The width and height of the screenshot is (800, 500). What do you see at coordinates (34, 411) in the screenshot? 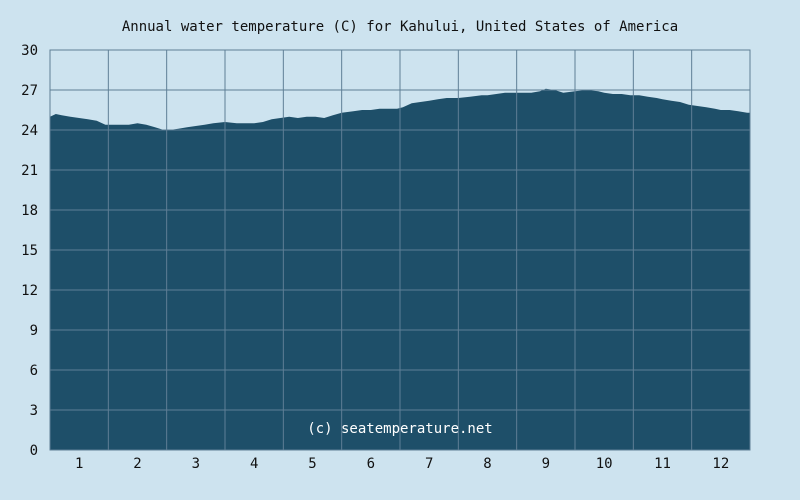
I see `y-tick-label: 3` at bounding box center [34, 411].